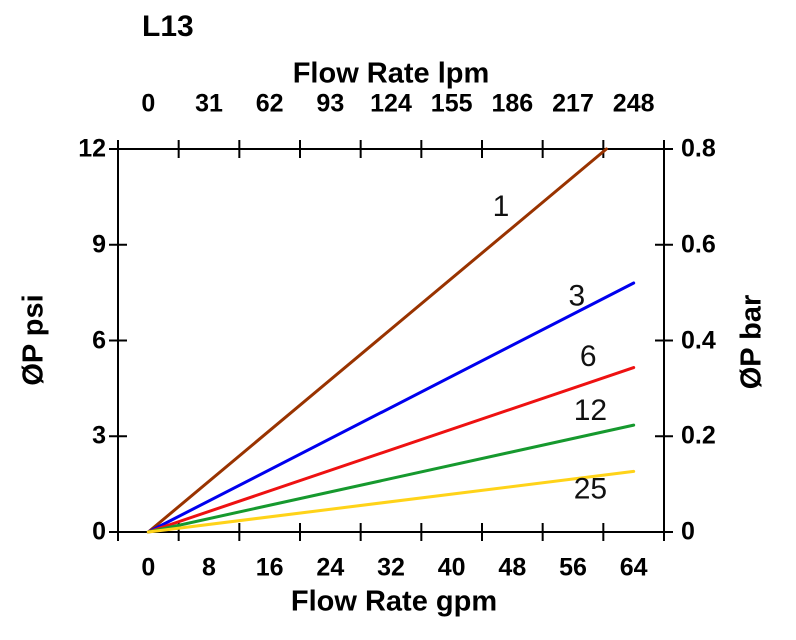 The width and height of the screenshot is (796, 640). What do you see at coordinates (269, 567) in the screenshot?
I see `bottom-tick-label: 16` at bounding box center [269, 567].